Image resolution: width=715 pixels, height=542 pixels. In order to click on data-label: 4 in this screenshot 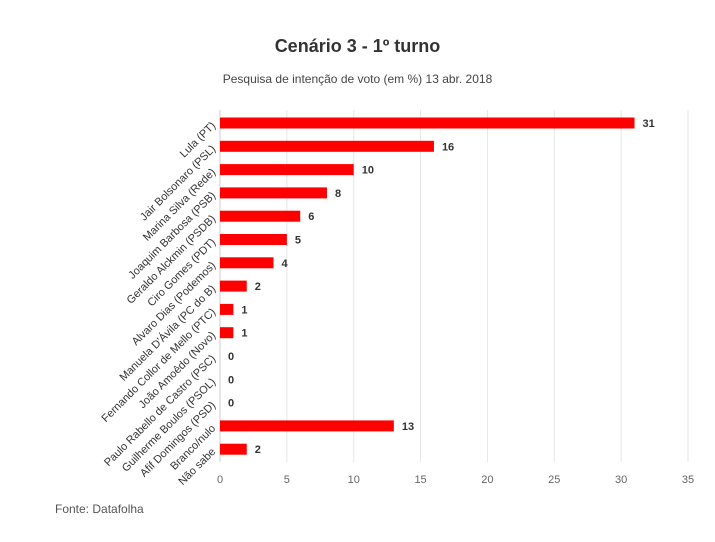, I will do `click(284, 264)`.